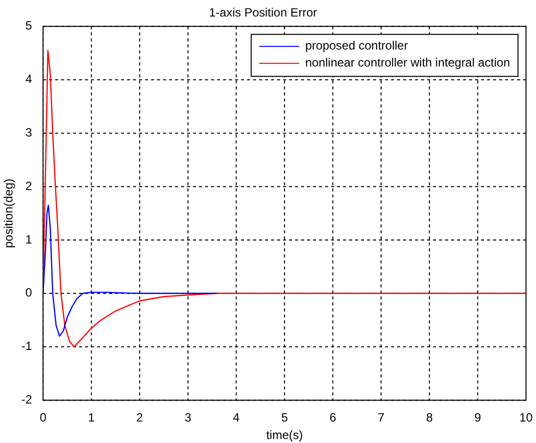 Image resolution: width=536 pixels, height=443 pixels. What do you see at coordinates (28, 133) in the screenshot?
I see `y-tick-label: 3` at bounding box center [28, 133].